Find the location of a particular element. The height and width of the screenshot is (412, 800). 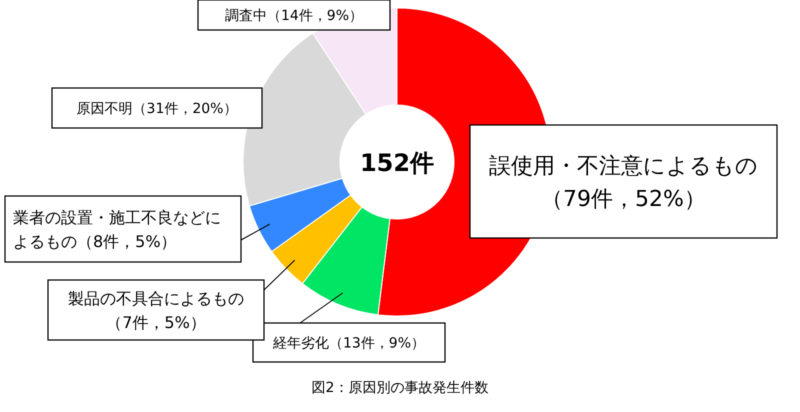

slice-label: 誤使用・不注意によるもの is located at coordinates (623, 166).